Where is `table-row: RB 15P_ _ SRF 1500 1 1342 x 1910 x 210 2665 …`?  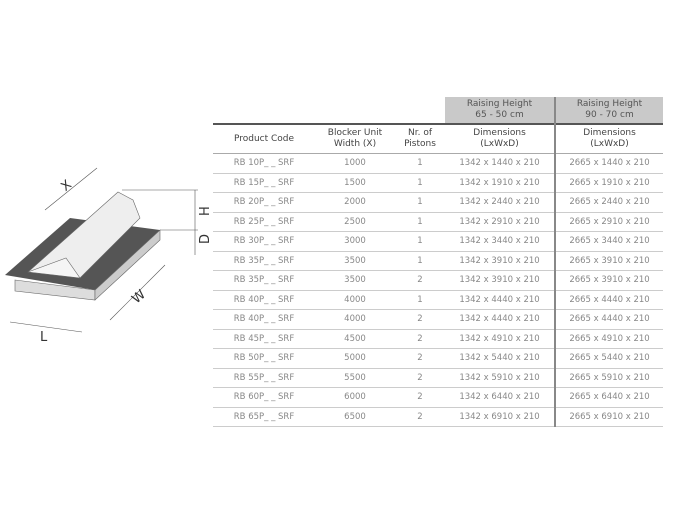 table-row: RB 15P_ _ SRF 1500 1 1342 x 1910 x 210 2665 … is located at coordinates (438, 183).